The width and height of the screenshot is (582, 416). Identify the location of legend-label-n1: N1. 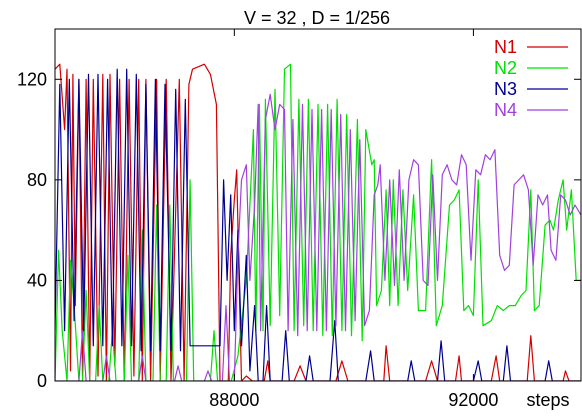
(505, 47).